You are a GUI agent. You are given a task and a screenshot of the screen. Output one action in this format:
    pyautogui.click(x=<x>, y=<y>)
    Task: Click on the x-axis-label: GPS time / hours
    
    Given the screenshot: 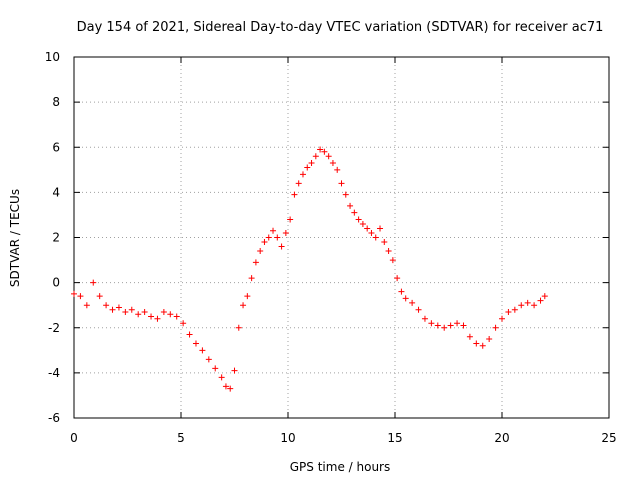 What is the action you would take?
    pyautogui.click(x=340, y=467)
    